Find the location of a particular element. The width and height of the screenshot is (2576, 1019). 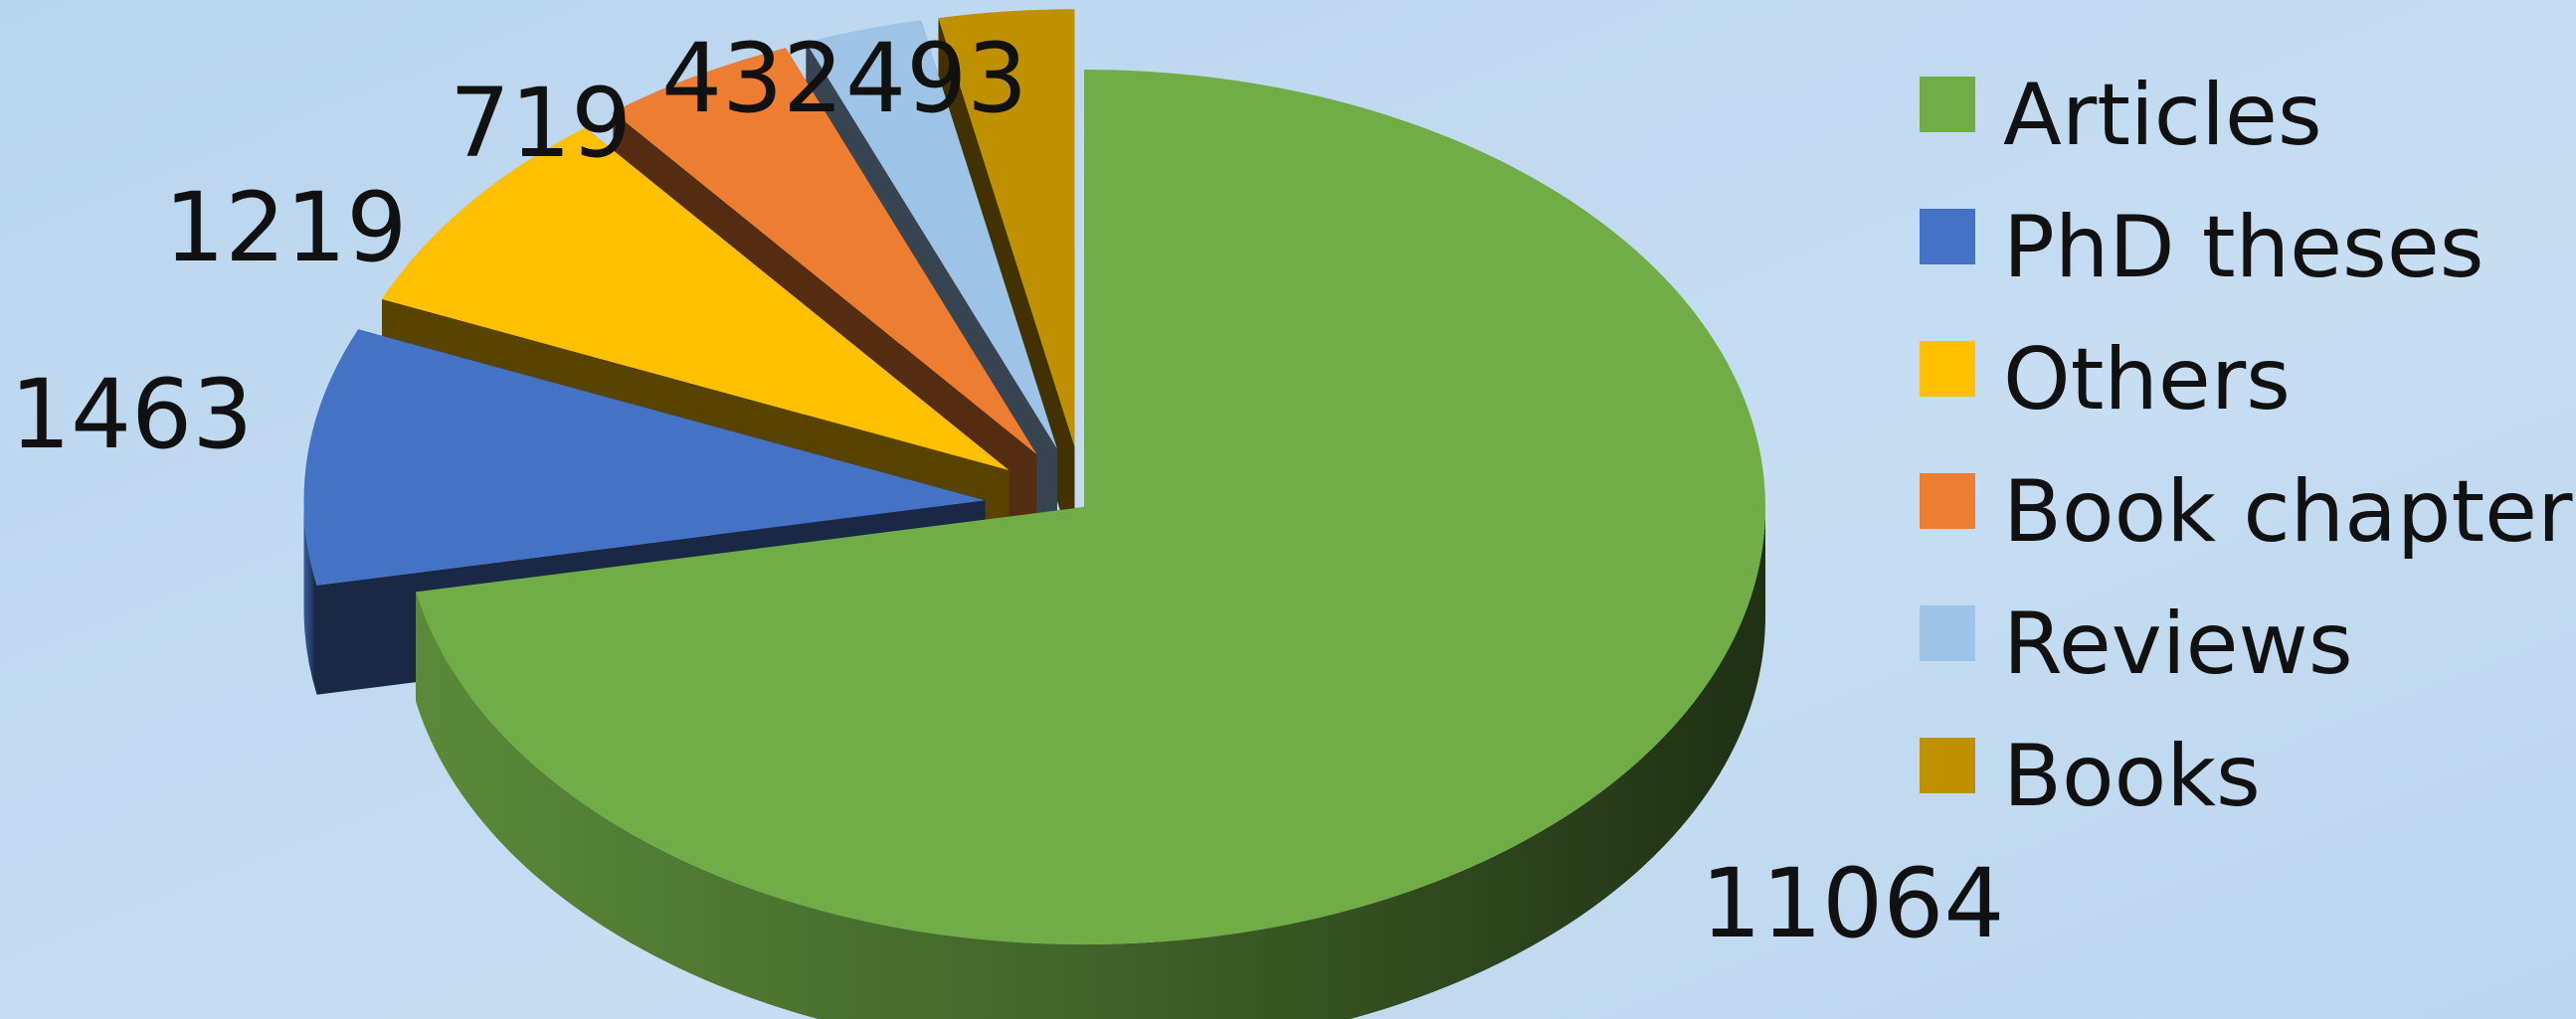

pie-slice-reviews is located at coordinates (931, 235).